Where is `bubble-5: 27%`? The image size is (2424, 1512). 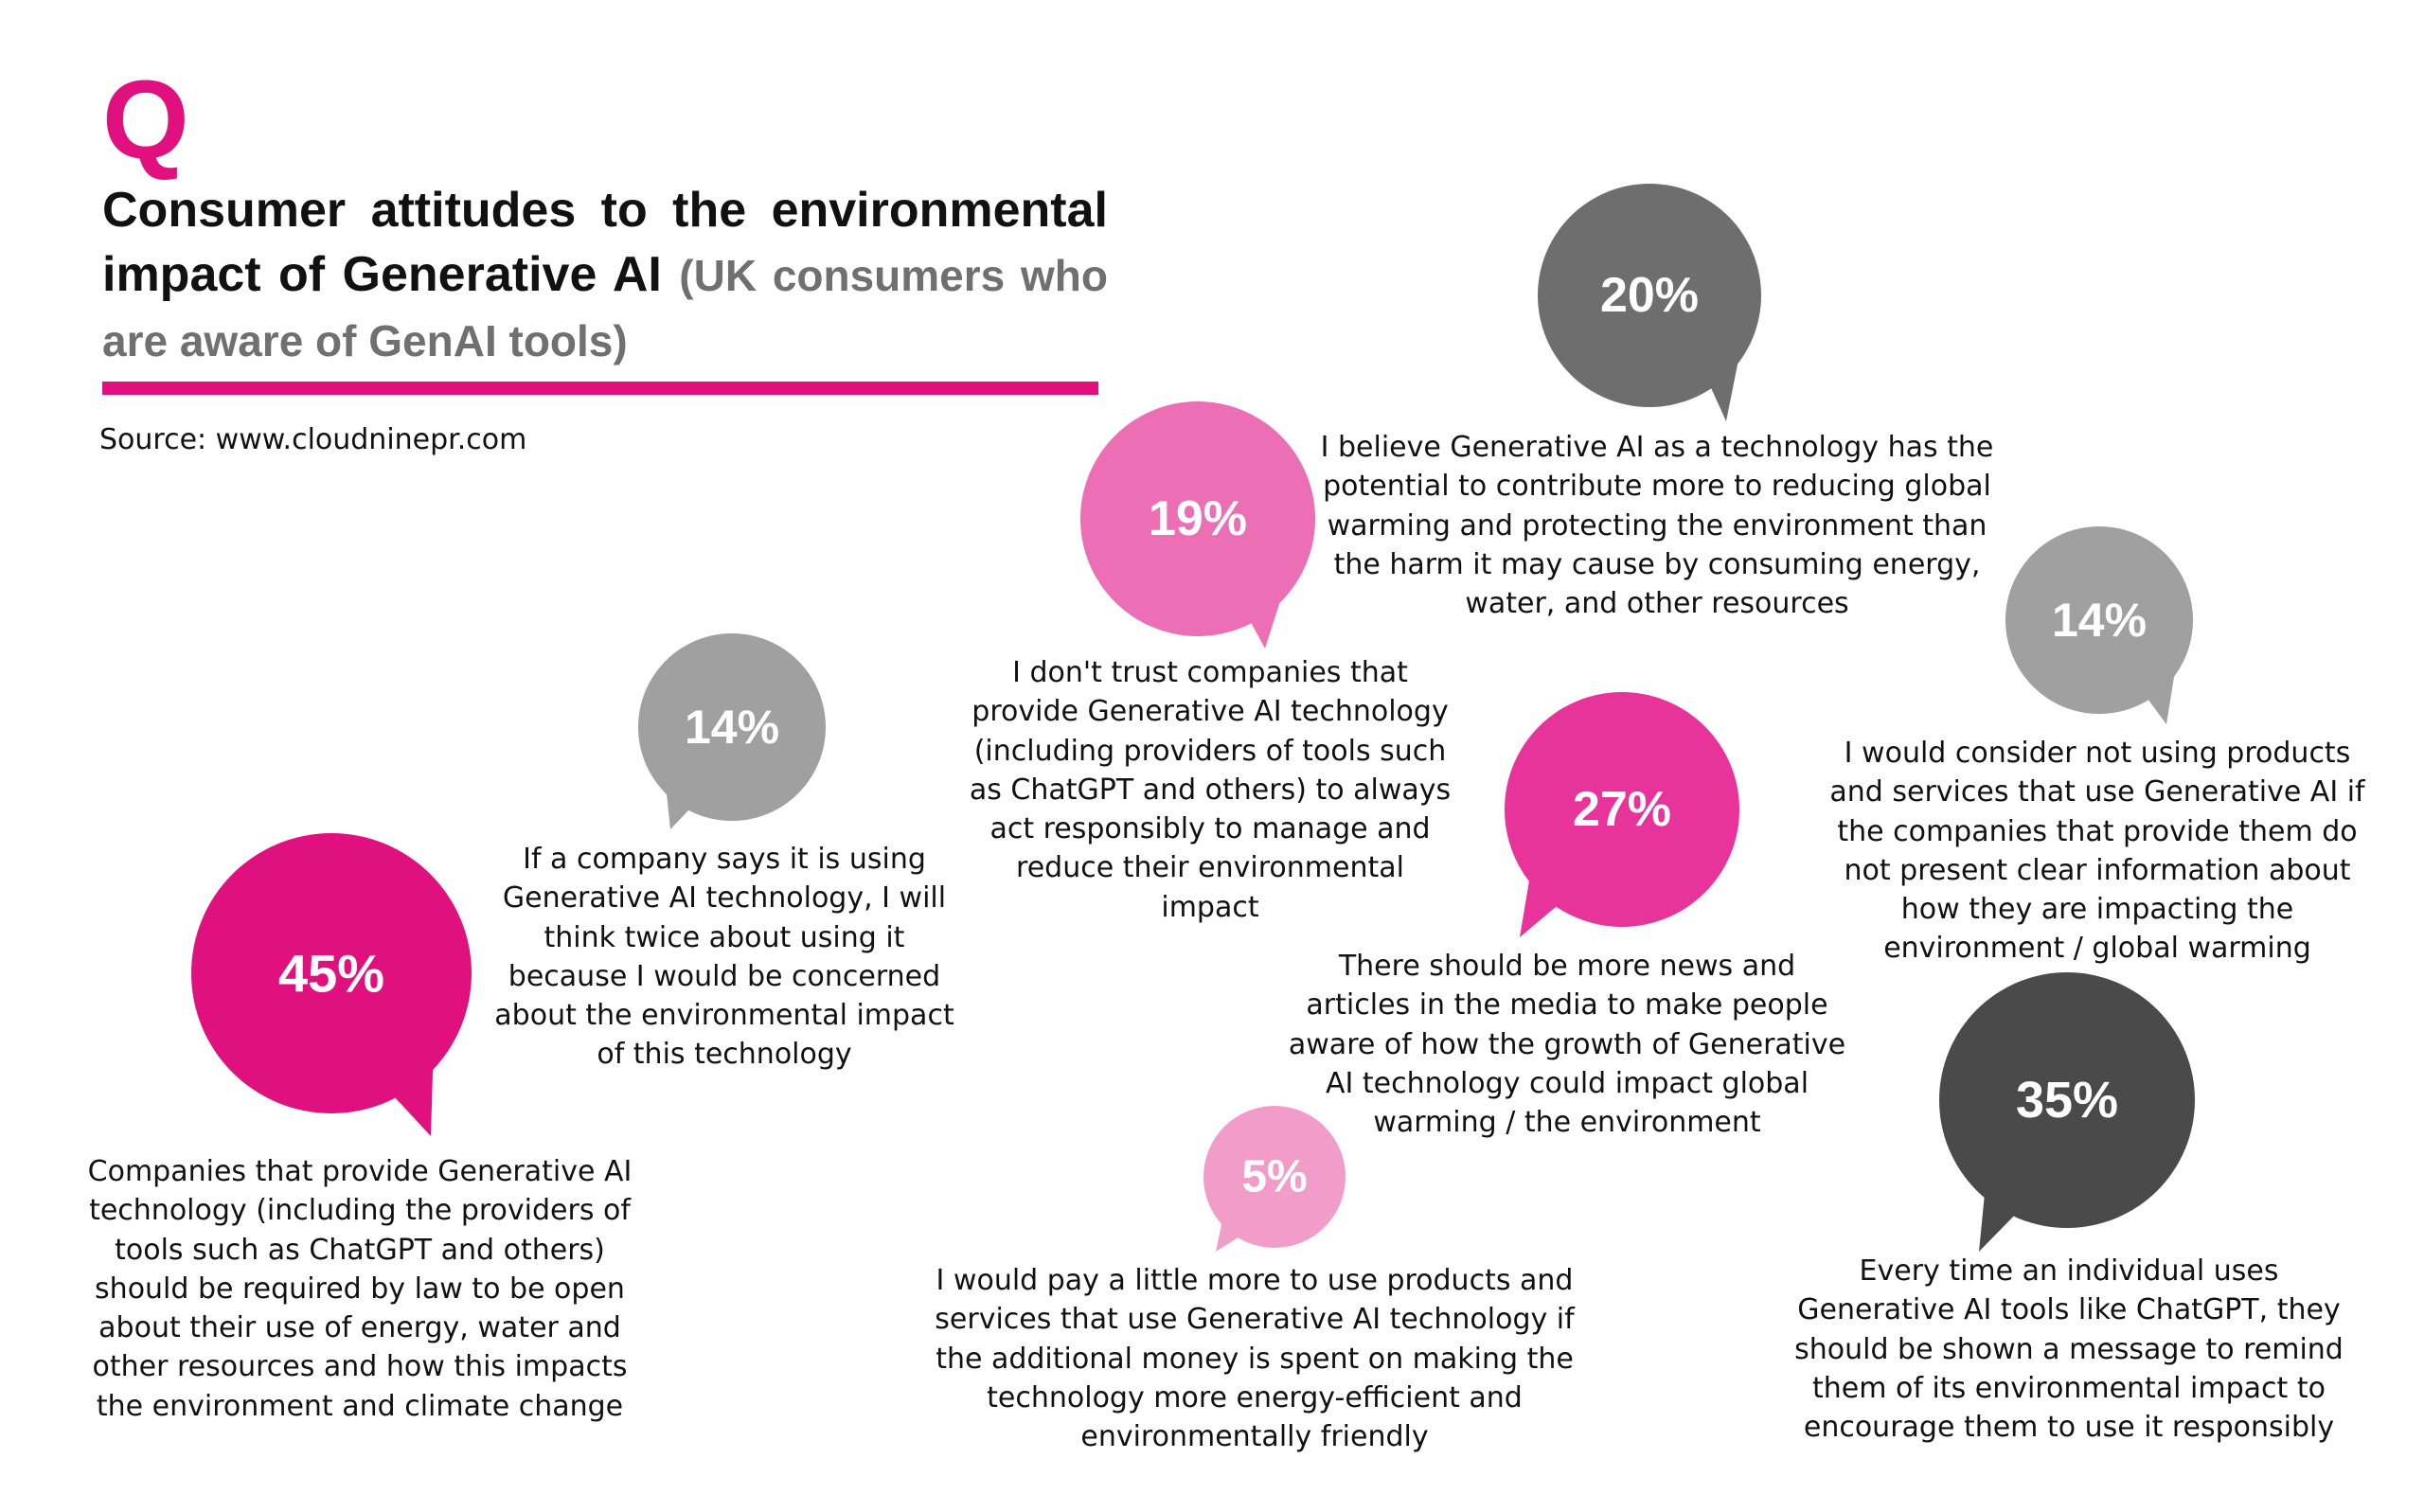
bubble-5: 27% is located at coordinates (1622, 814).